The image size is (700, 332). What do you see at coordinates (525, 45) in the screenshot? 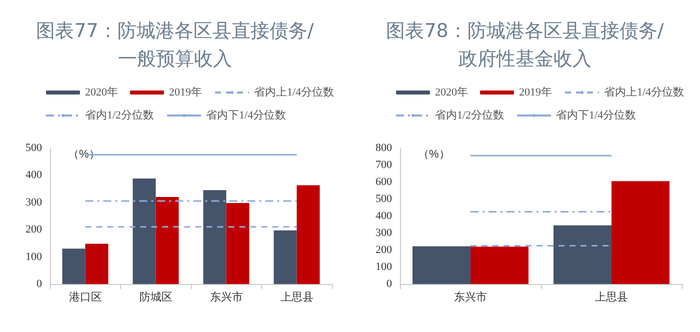
I see `chart-title: 图表78：防城港各区县直接债务/政府性基金收入` at bounding box center [525, 45].